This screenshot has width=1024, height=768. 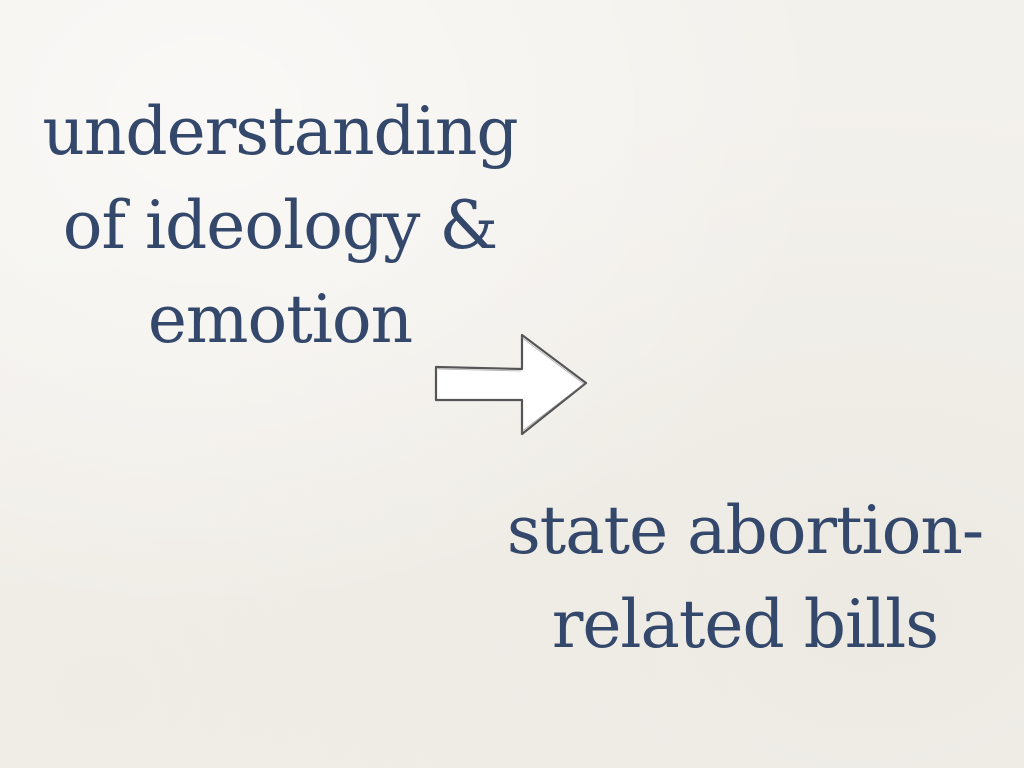 I want to click on arrow-sketch-stroke, so click(x=511, y=384).